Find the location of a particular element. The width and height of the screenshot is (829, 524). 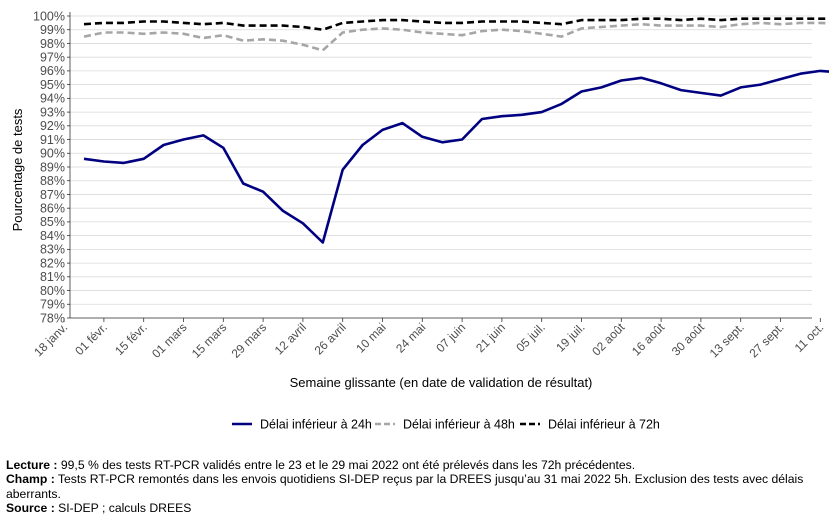

note-text: SI-DEP ; calculs DREES is located at coordinates (123, 507).